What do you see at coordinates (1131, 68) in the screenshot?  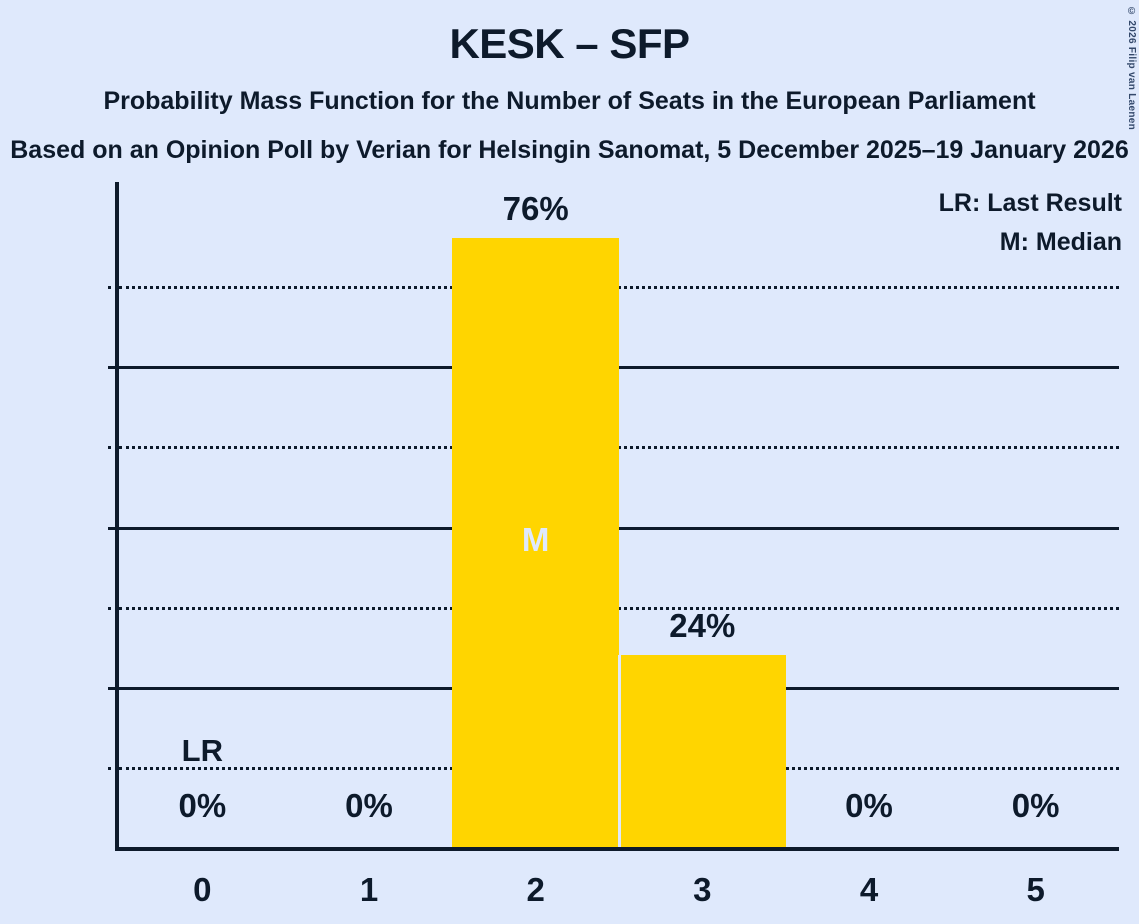 I see `copyright-notice: © 2026 Filip van Laenen` at bounding box center [1131, 68].